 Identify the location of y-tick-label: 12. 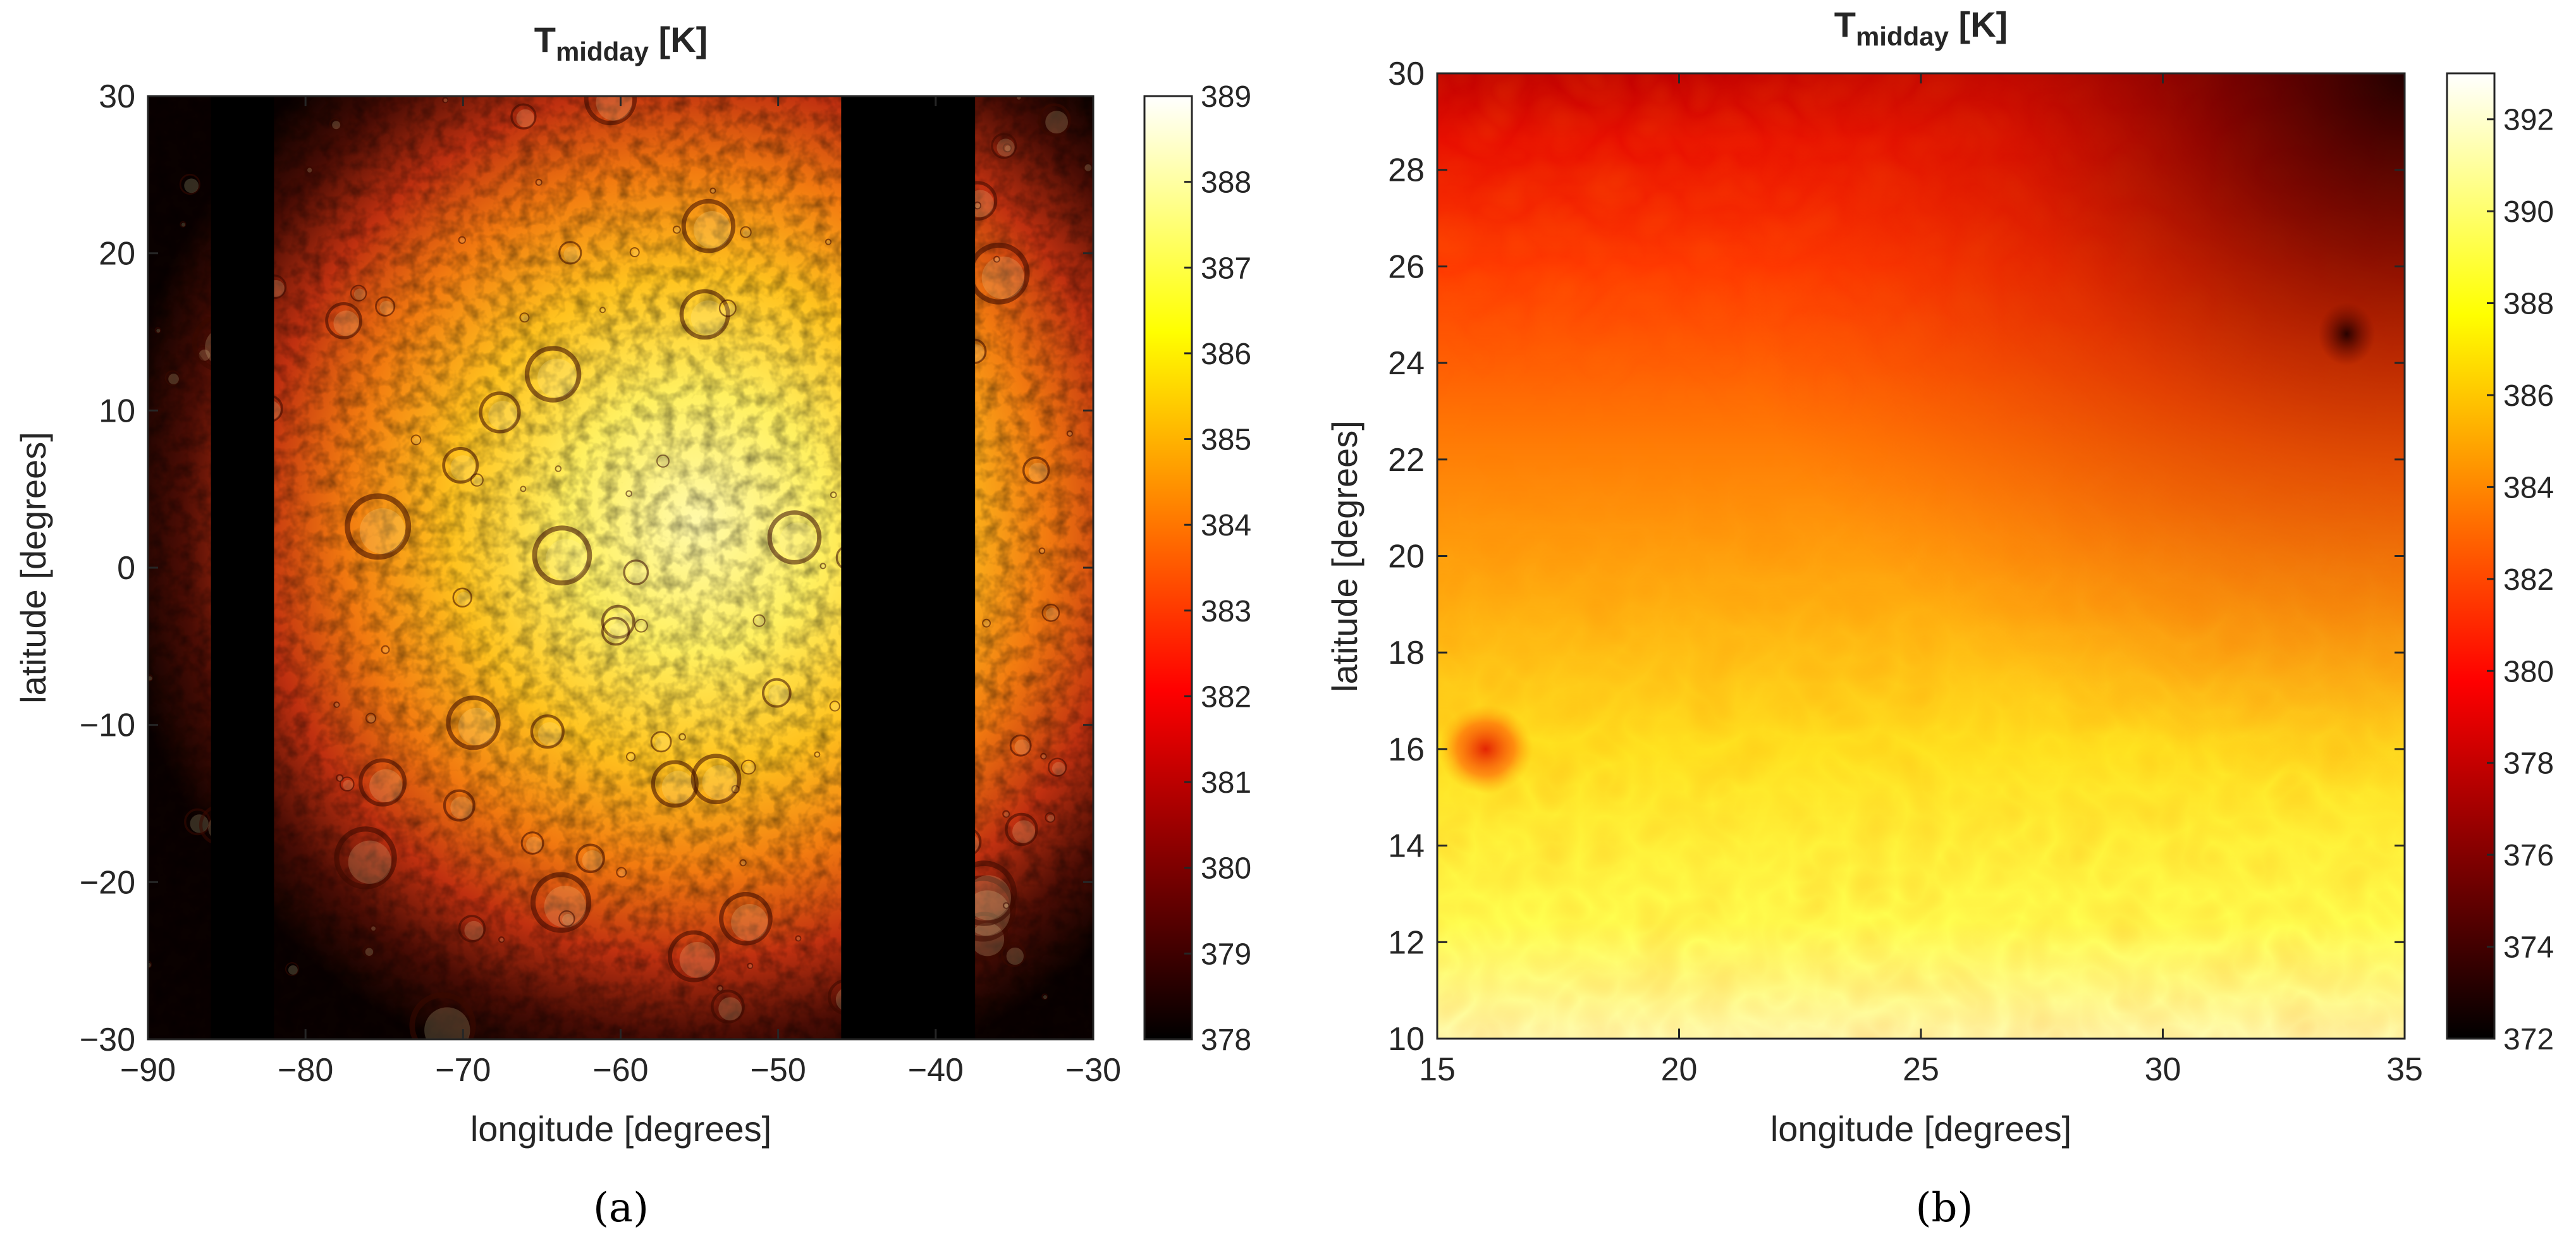
(1406, 942).